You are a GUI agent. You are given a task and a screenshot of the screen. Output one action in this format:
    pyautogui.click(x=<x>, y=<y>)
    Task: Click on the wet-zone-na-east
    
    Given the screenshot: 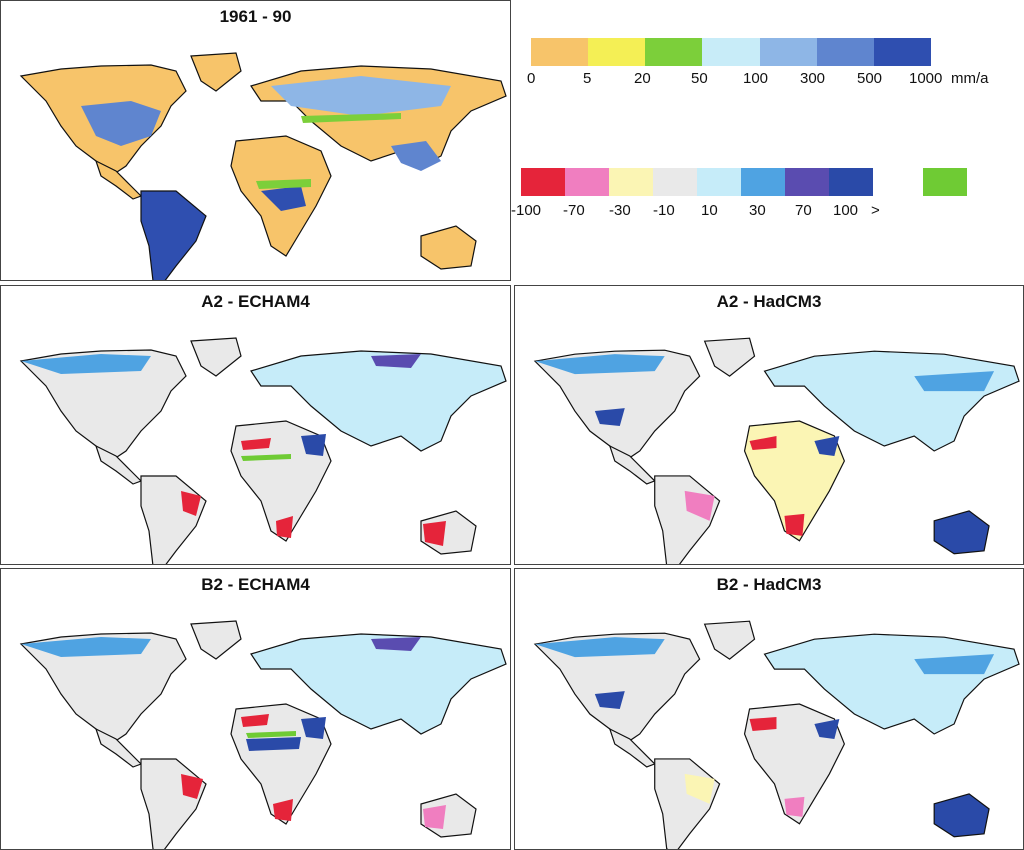 What is the action you would take?
    pyautogui.click(x=121, y=123)
    